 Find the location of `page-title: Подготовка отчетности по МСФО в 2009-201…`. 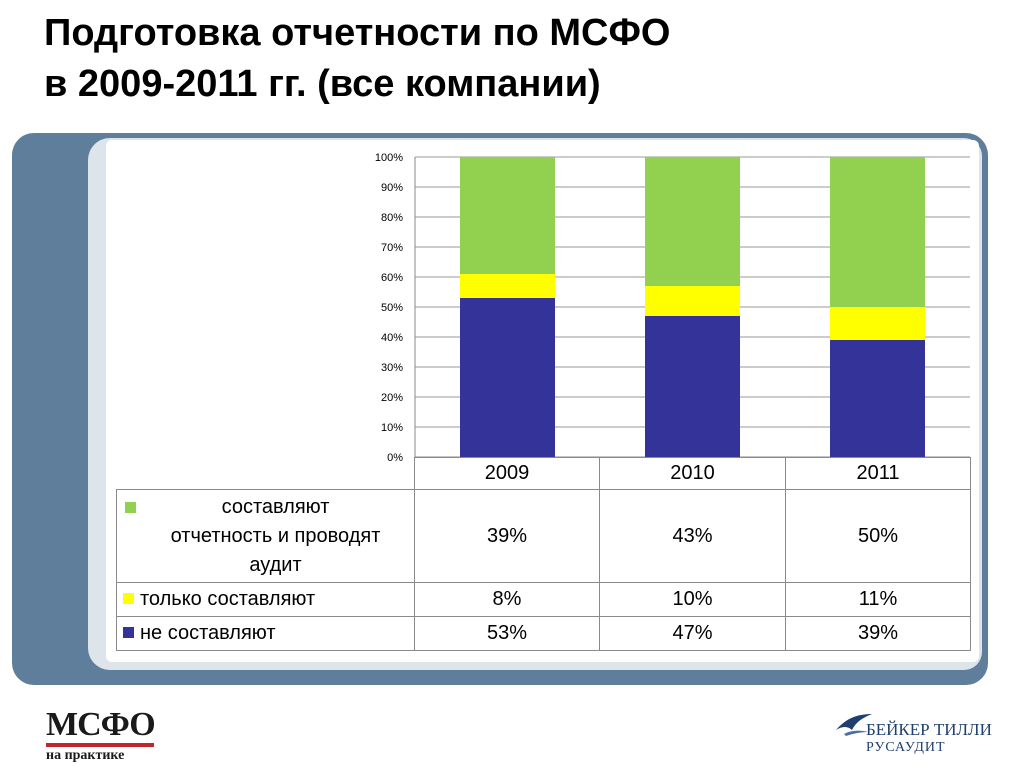

page-title: Подготовка отчетности по МСФО в 2009-201… is located at coordinates (357, 59).